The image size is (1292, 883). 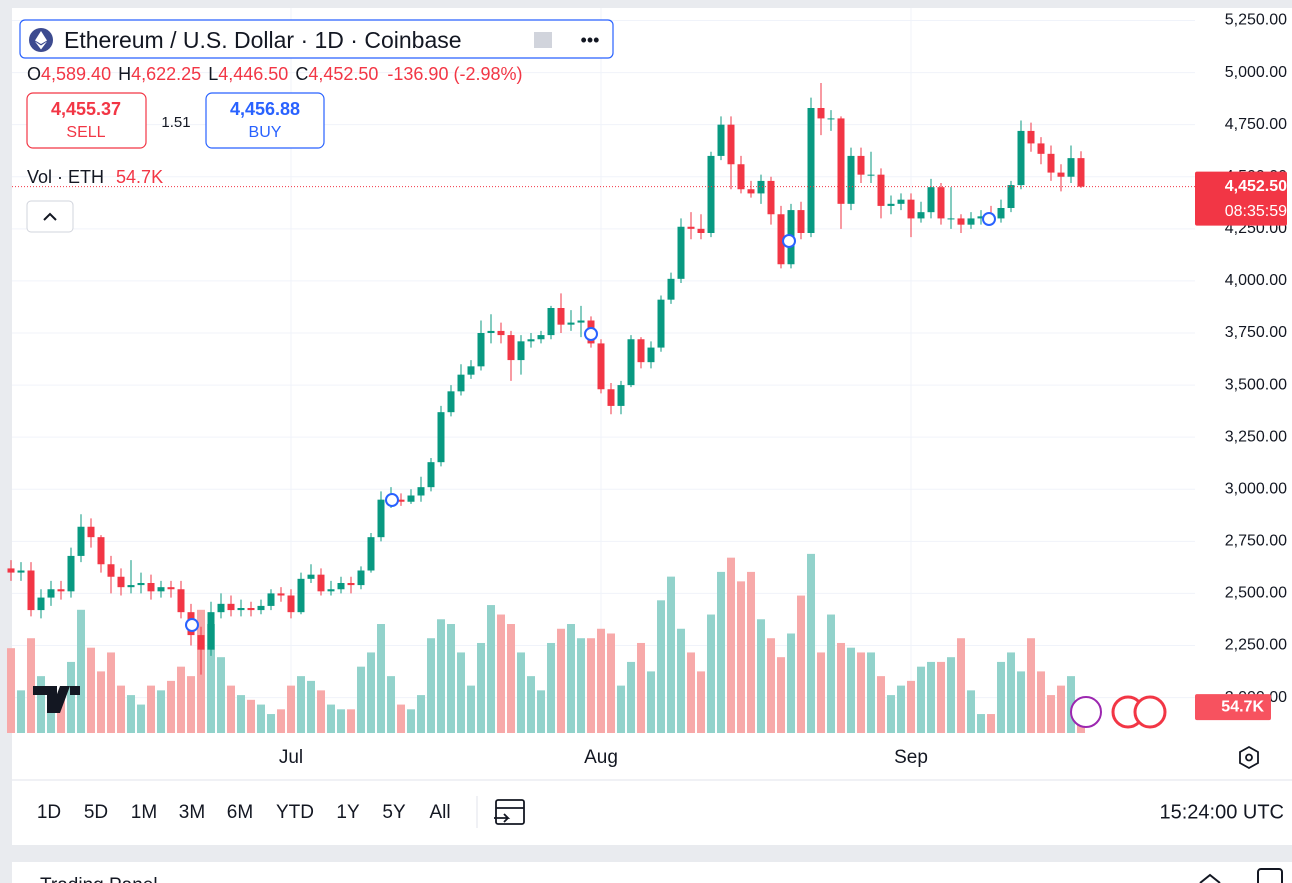 I want to click on symbol-box, so click(x=316, y=39).